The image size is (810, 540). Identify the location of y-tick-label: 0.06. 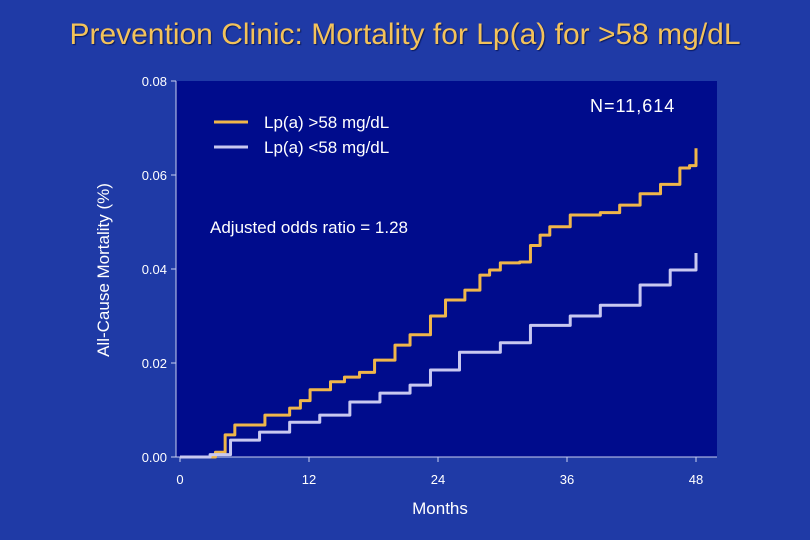
(154, 175).